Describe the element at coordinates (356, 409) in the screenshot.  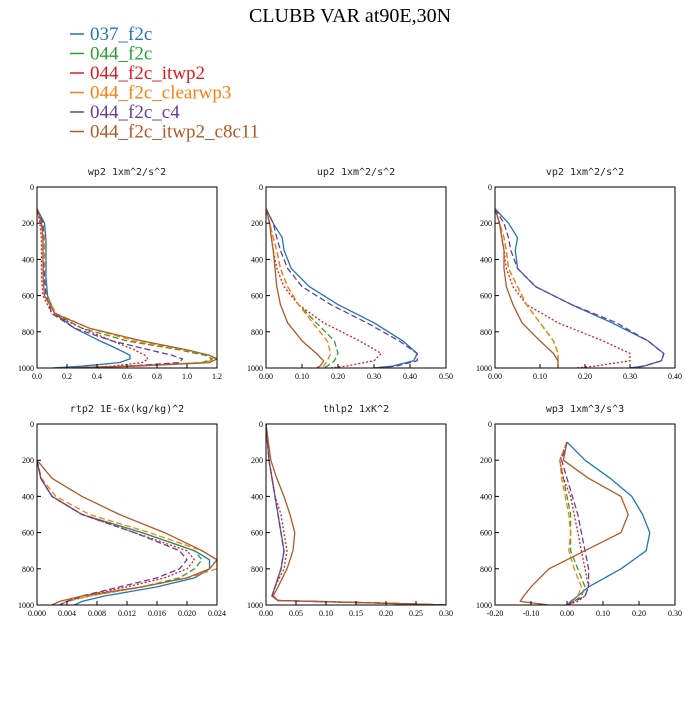
I see `panel-title: thlp2 1xK^2` at that location.